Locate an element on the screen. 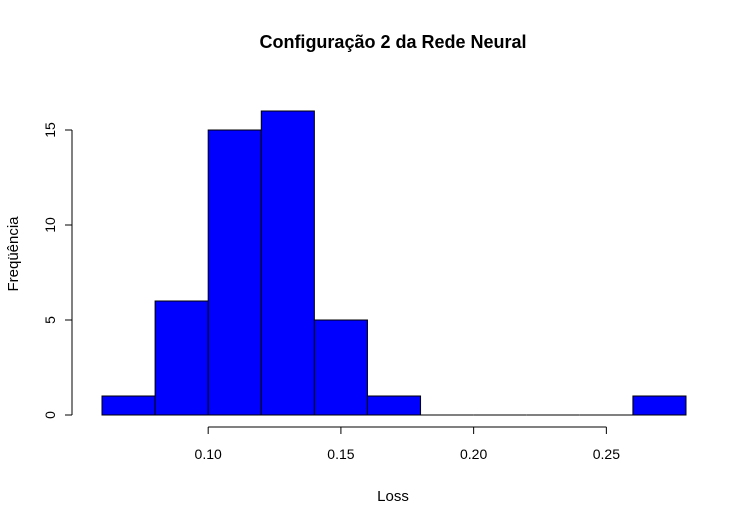 This screenshot has height=526, width=750. y-axis: 0 5 10 15 is located at coordinates (57, 270).